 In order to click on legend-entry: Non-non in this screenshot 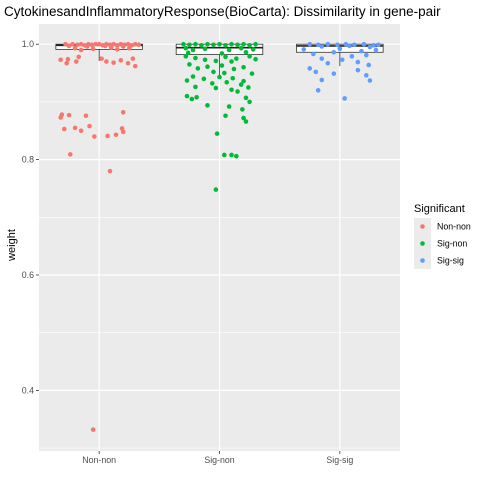, I will do `click(454, 227)`.